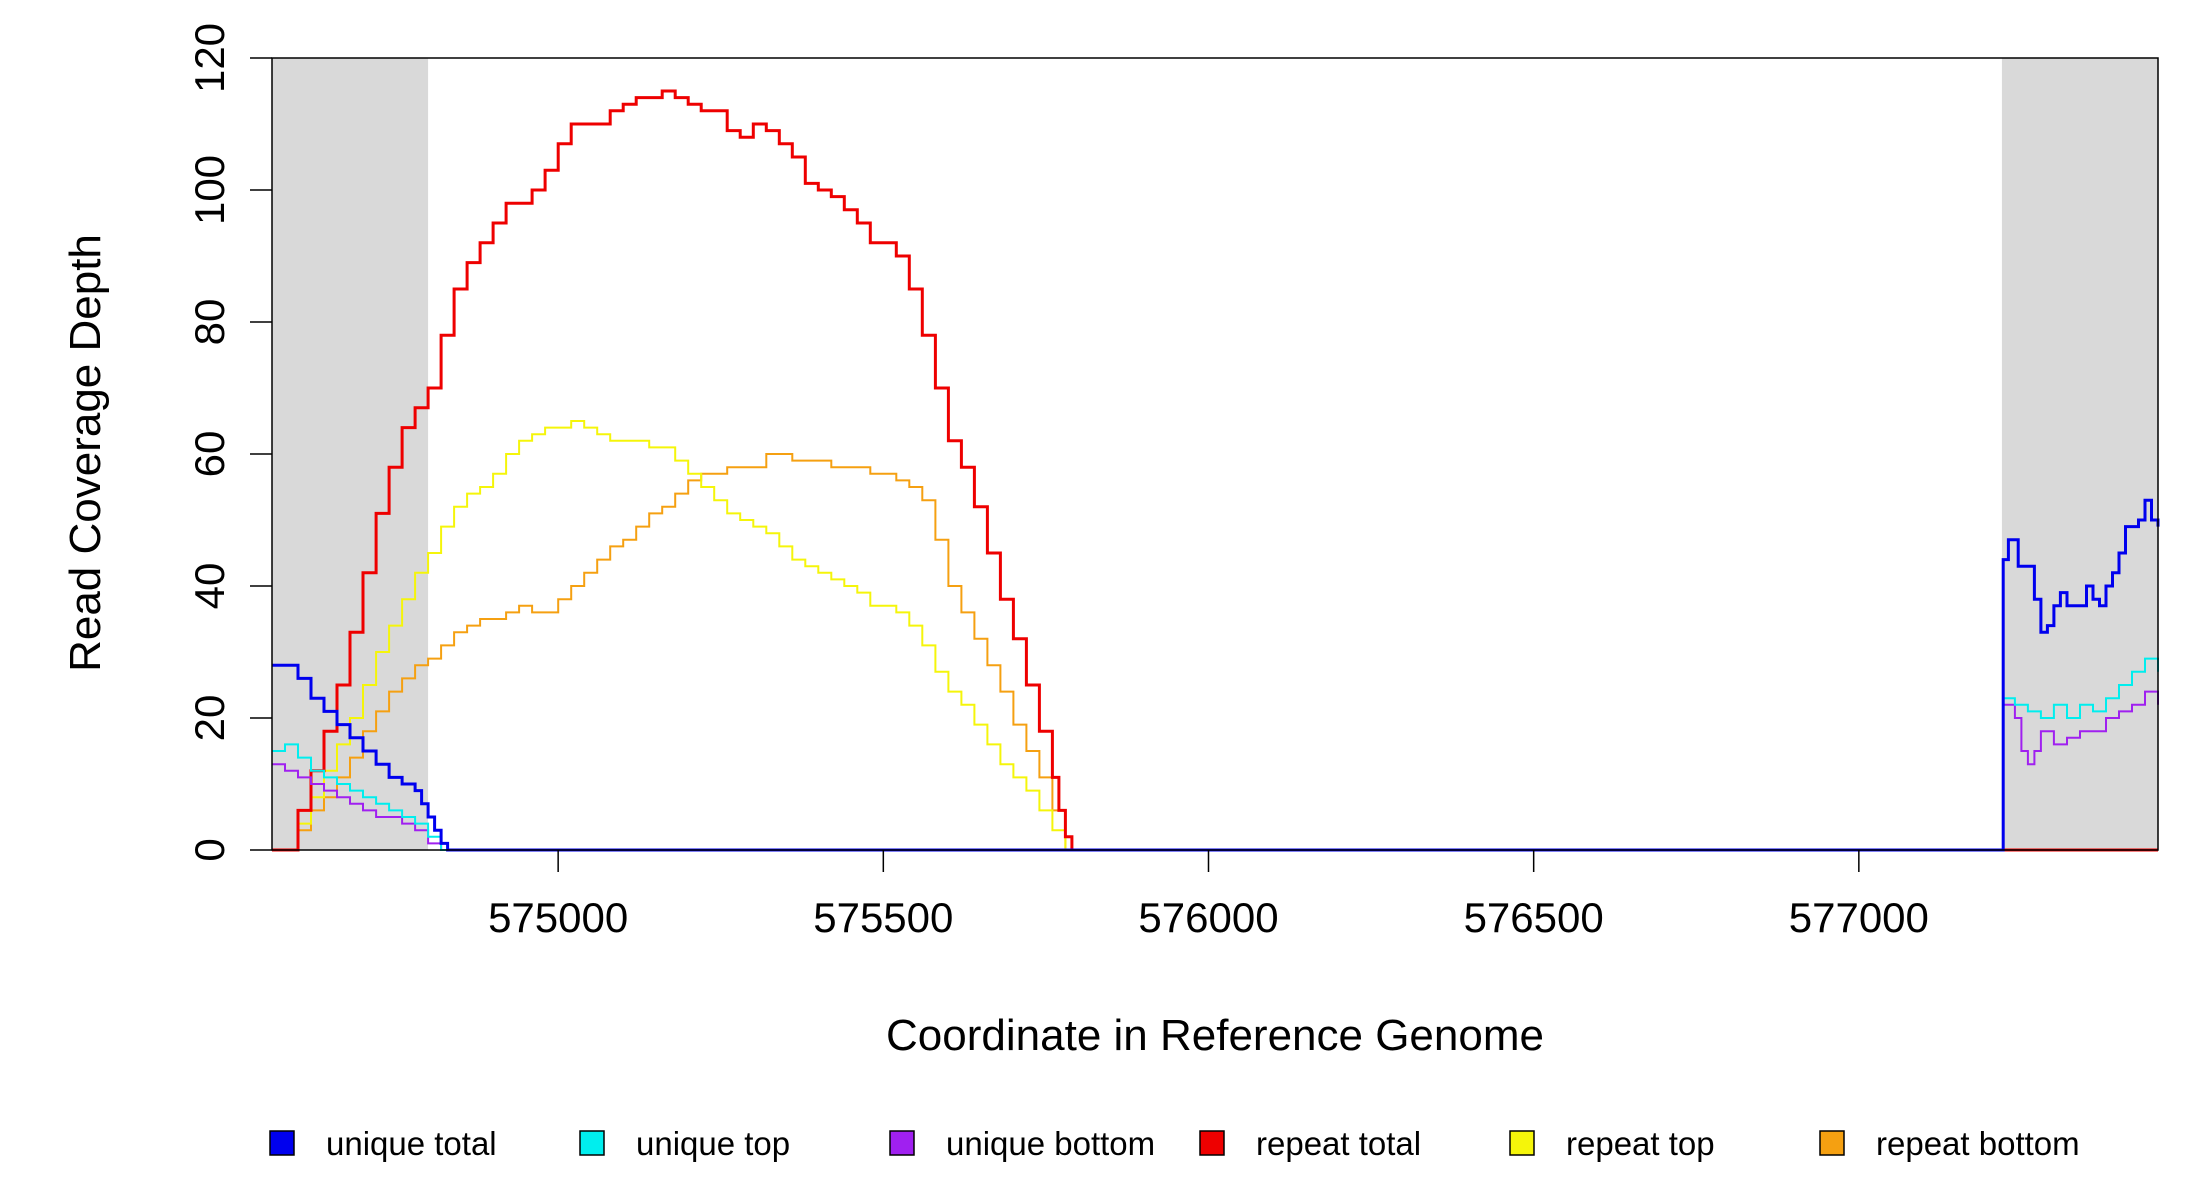 Image resolution: width=2200 pixels, height=1200 pixels. I want to click on series-unique-bottom-line, so click(1215, 770).